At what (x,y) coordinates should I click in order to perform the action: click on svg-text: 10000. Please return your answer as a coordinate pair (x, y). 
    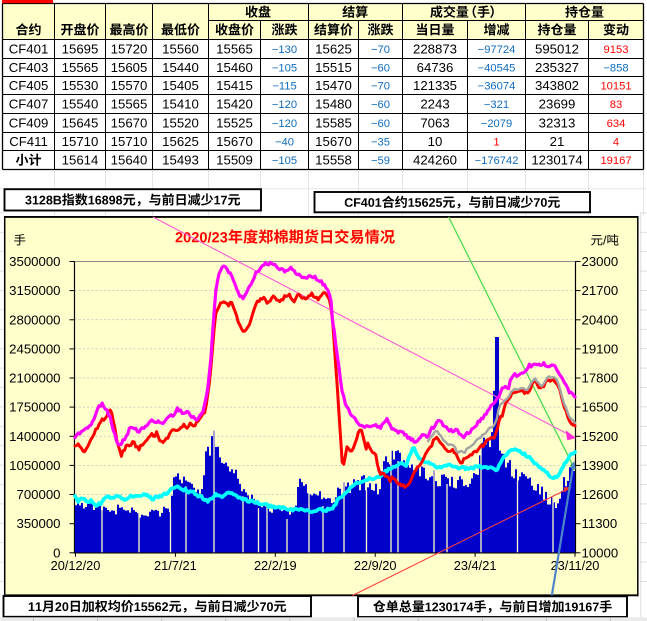
    Looking at the image, I should click on (600, 552).